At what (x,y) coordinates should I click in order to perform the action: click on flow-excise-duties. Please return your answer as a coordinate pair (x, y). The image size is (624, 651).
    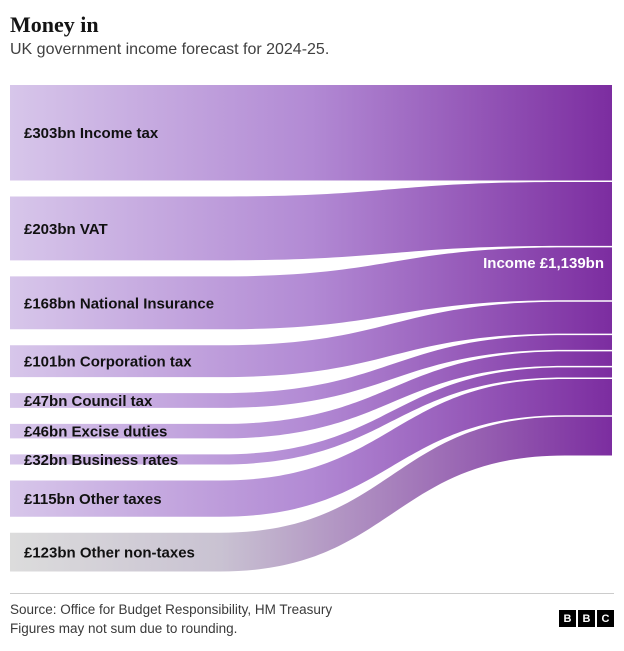
    Looking at the image, I should click on (311, 395).